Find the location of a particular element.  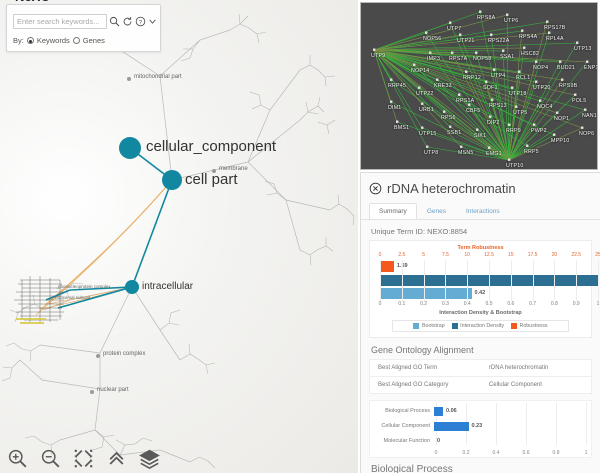

gene-label-ssb1: SSB1 is located at coordinates (454, 133).